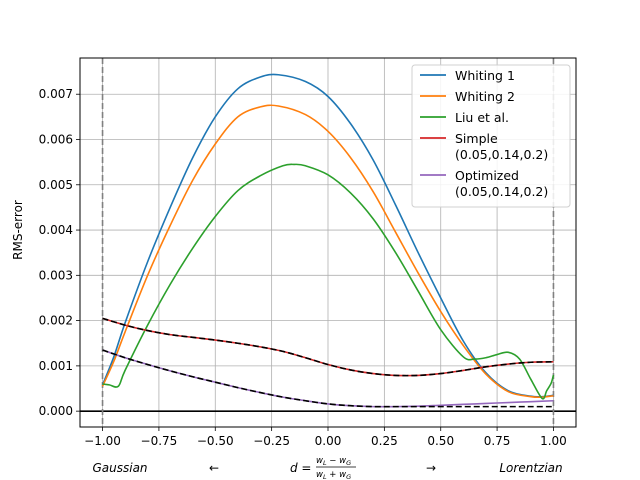  What do you see at coordinates (56, 411) in the screenshot?
I see `y-tick-label: 0.000` at bounding box center [56, 411].